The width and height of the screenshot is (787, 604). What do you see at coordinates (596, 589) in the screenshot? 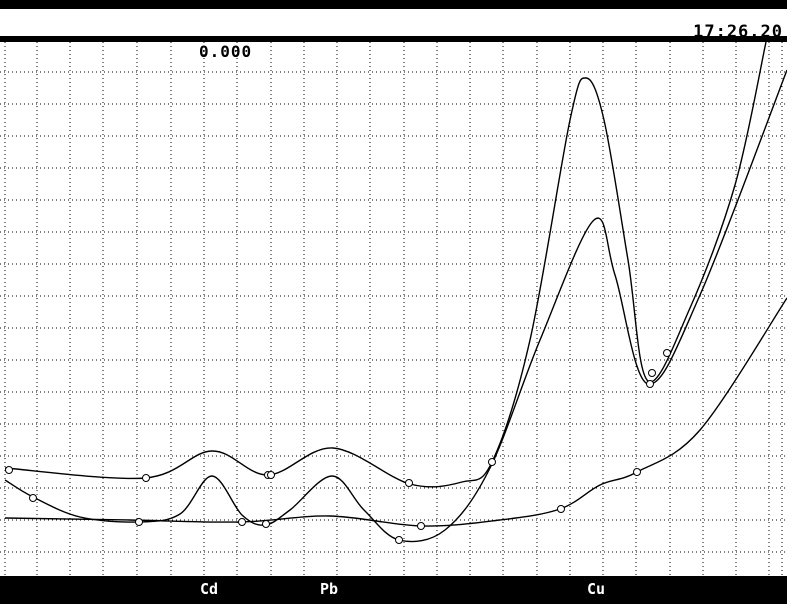
I see `peak-label-cu: Cu` at bounding box center [596, 589].